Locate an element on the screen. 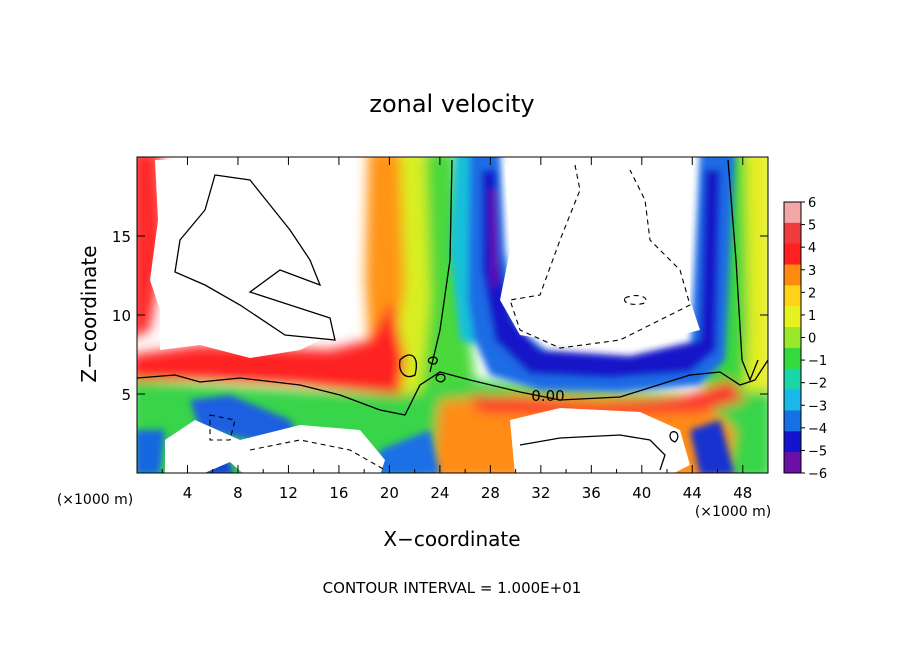  x-tick-label: 8 is located at coordinates (238, 493).